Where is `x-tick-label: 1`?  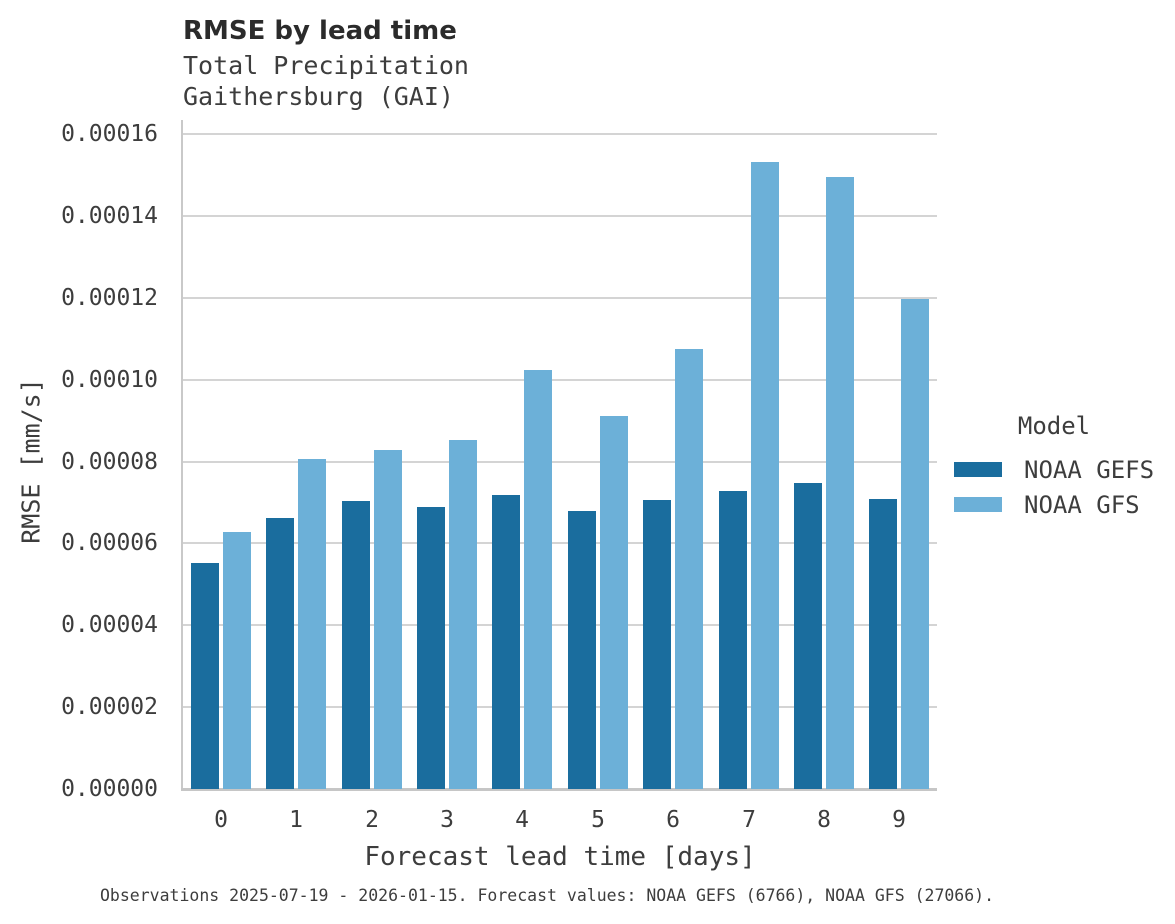
x-tick-label: 1 is located at coordinates (296, 820).